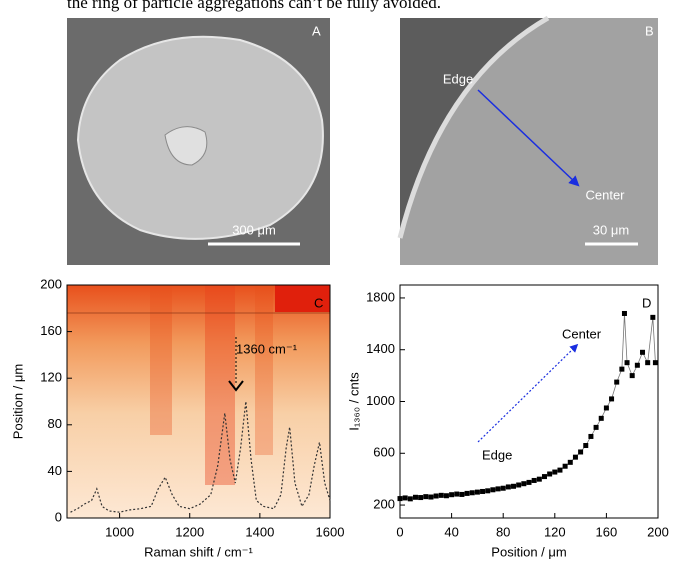 This screenshot has height=567, width=677. Describe the element at coordinates (198, 551) in the screenshot. I see `x-axis-title: Raman shift / cm⁻¹` at that location.